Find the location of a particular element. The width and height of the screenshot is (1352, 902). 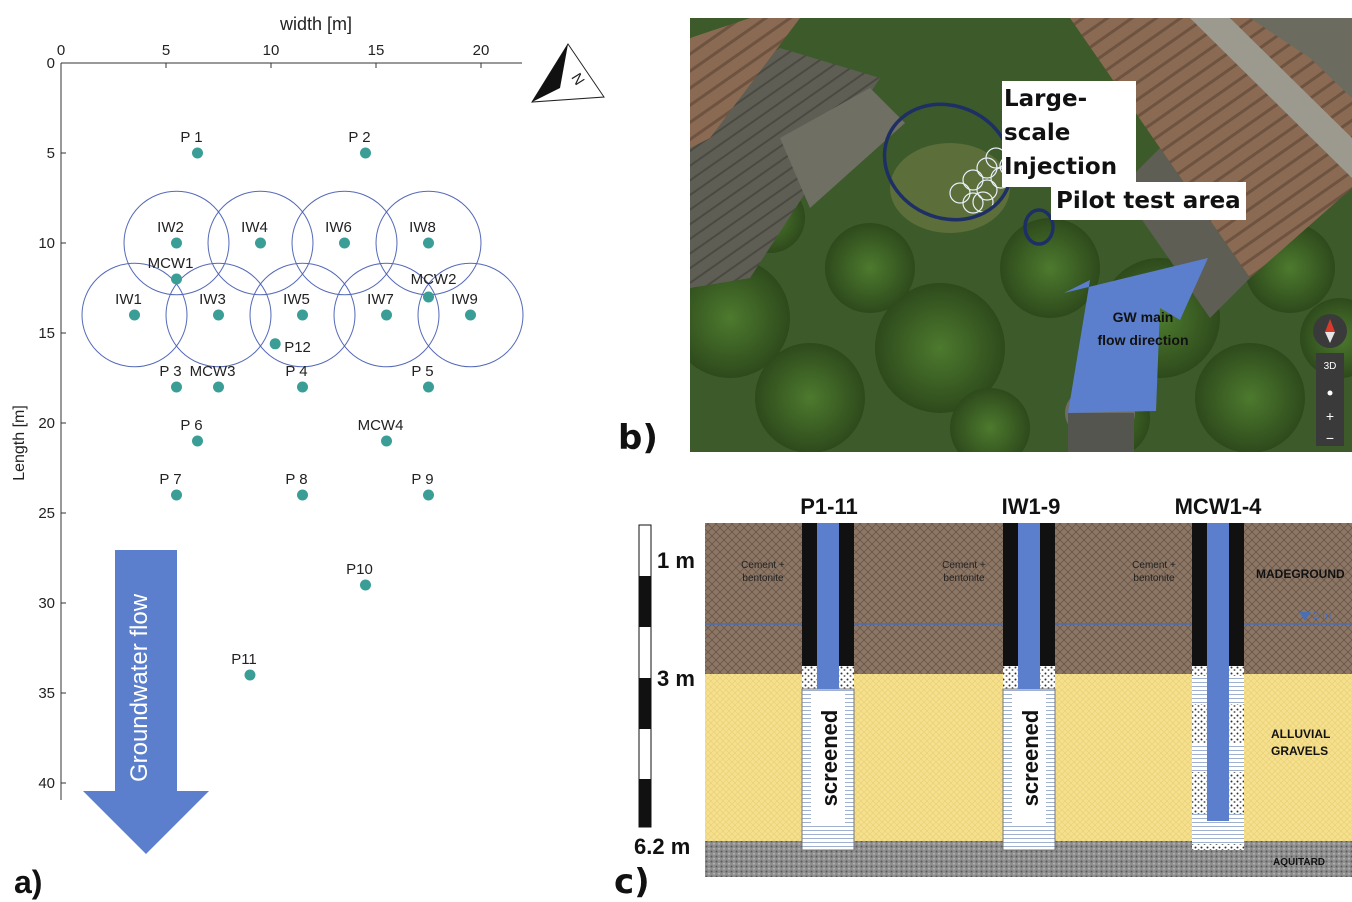

well-label: P12 is located at coordinates (297, 347).